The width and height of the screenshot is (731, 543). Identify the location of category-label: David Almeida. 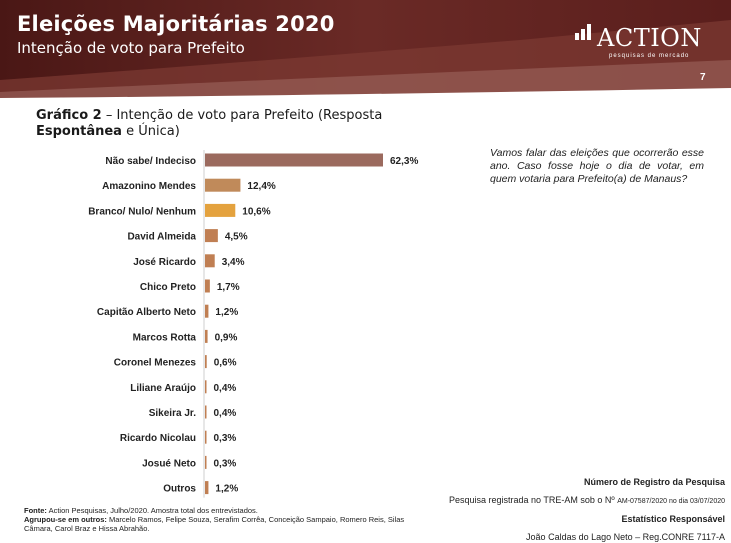
(161, 237).